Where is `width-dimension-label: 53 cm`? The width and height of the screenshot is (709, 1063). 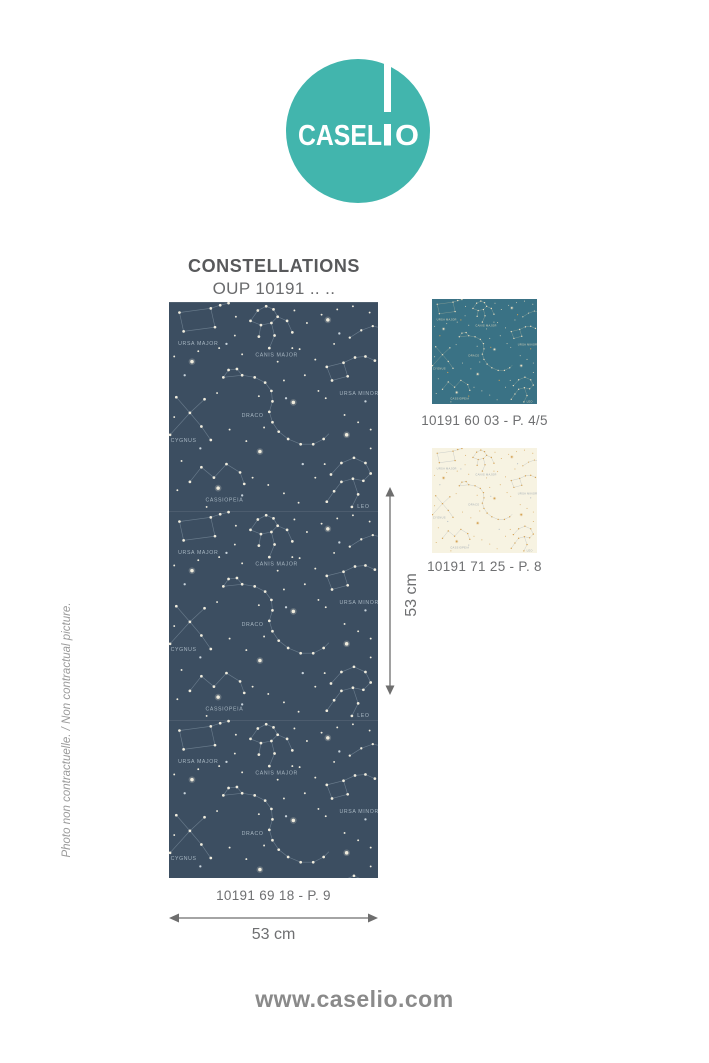
width-dimension-label: 53 cm is located at coordinates (273, 934).